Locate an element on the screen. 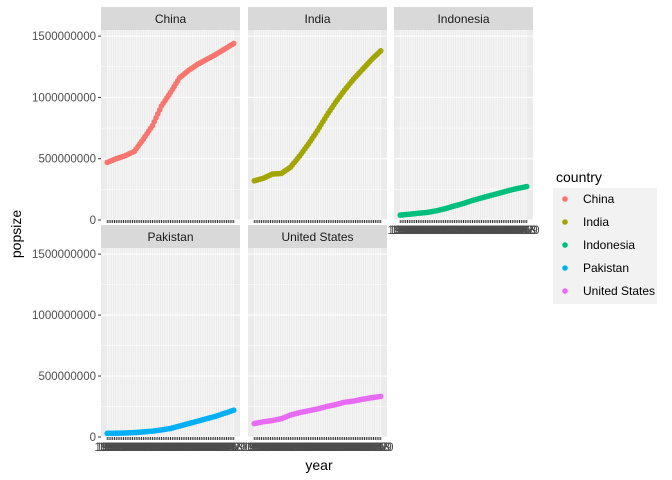 The width and height of the screenshot is (672, 480). x-tick-label: 2009 is located at coordinates (507, 231).